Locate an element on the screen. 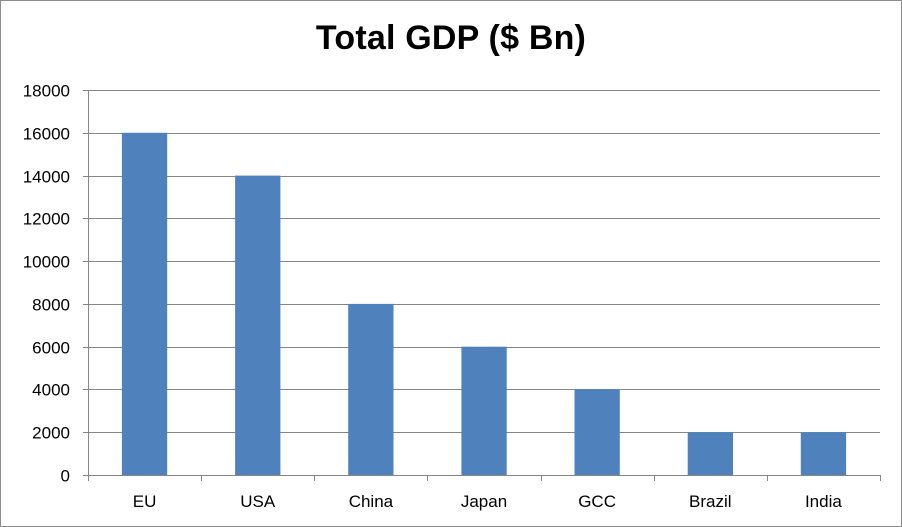 This screenshot has height=527, width=902. y-tick-label: 16000 is located at coordinates (46, 134).